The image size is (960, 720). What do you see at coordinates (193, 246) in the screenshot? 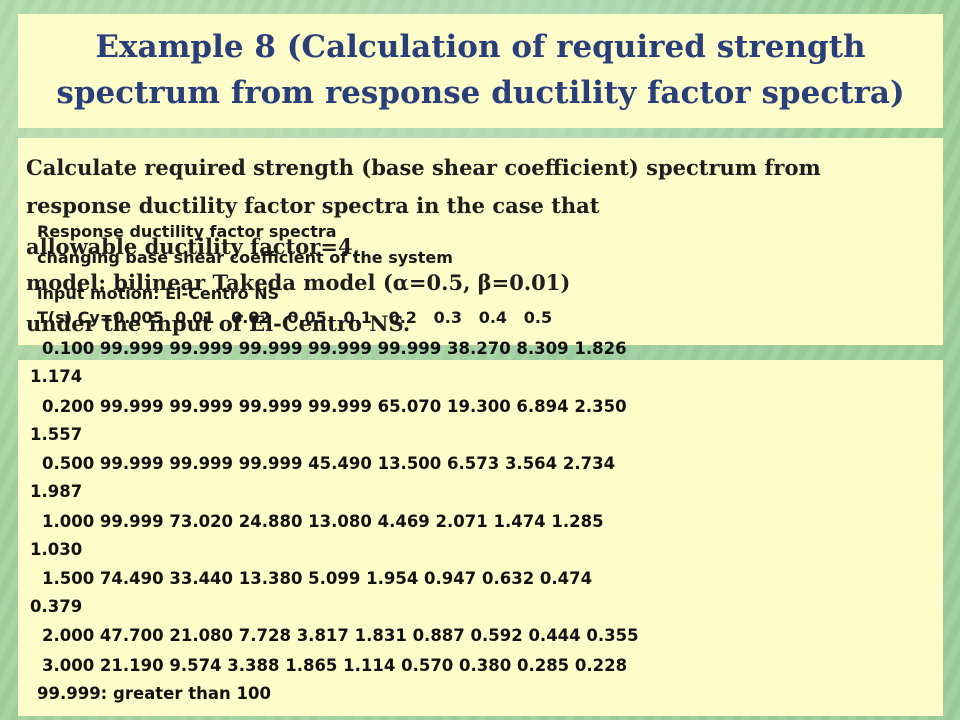
I see `instruction-line-3: allowable ductility factor=4,` at bounding box center [193, 246].